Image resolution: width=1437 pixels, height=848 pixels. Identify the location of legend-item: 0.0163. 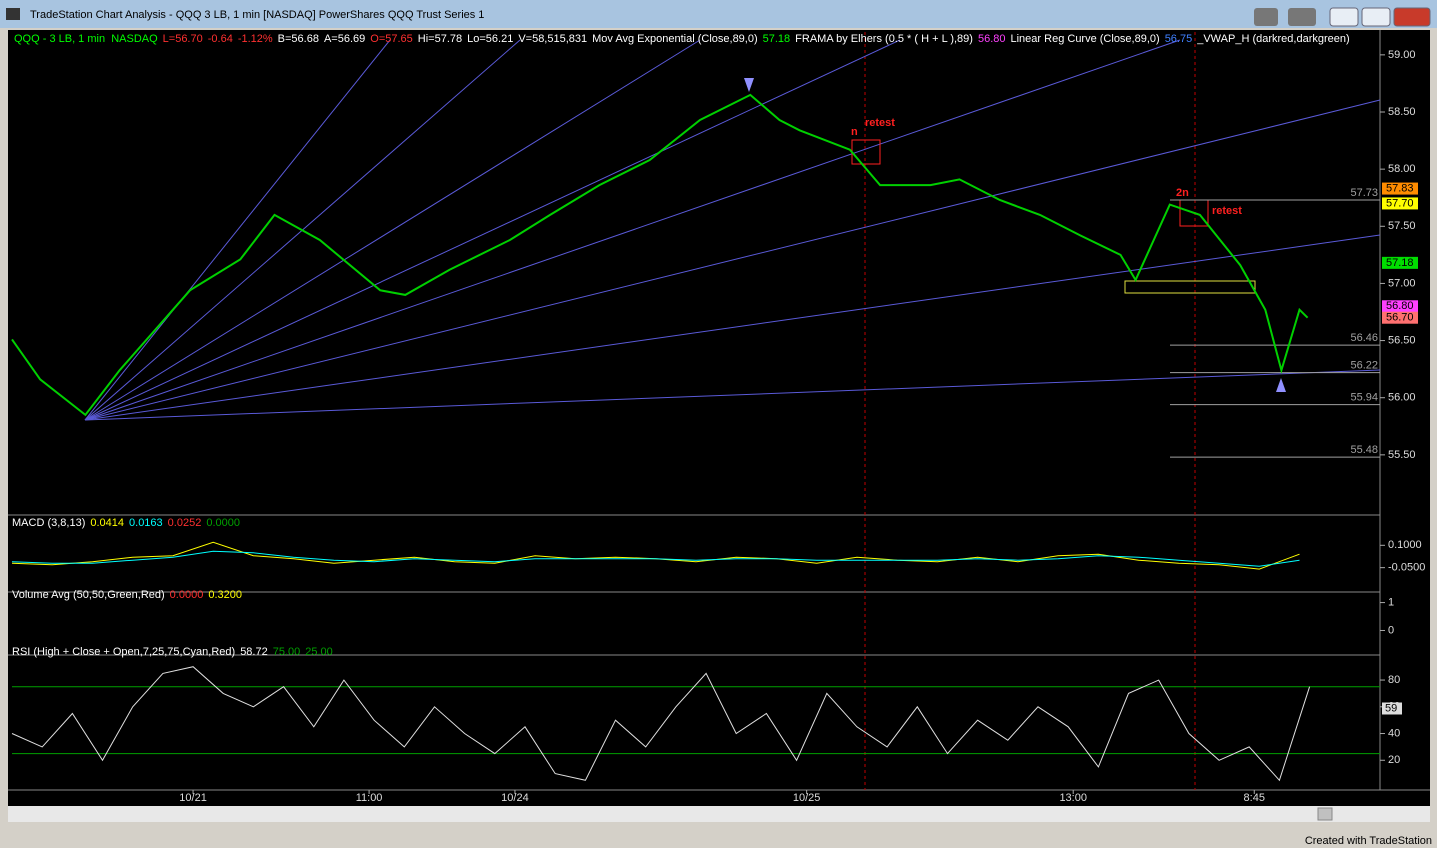
(146, 523).